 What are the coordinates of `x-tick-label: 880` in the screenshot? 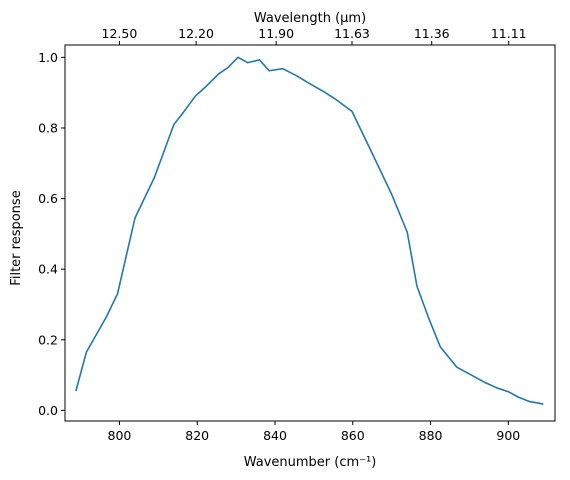 It's located at (431, 435).